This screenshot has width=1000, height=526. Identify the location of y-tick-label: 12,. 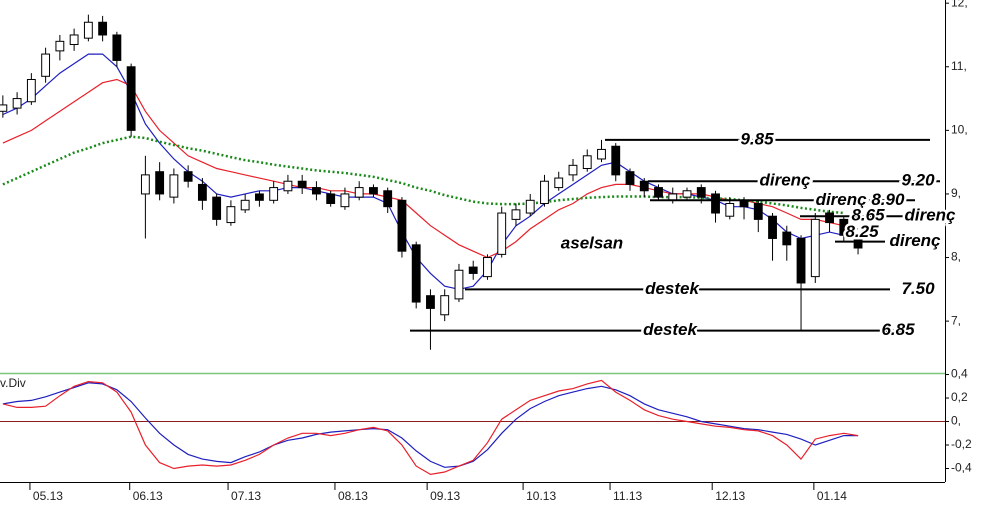
(959, 4).